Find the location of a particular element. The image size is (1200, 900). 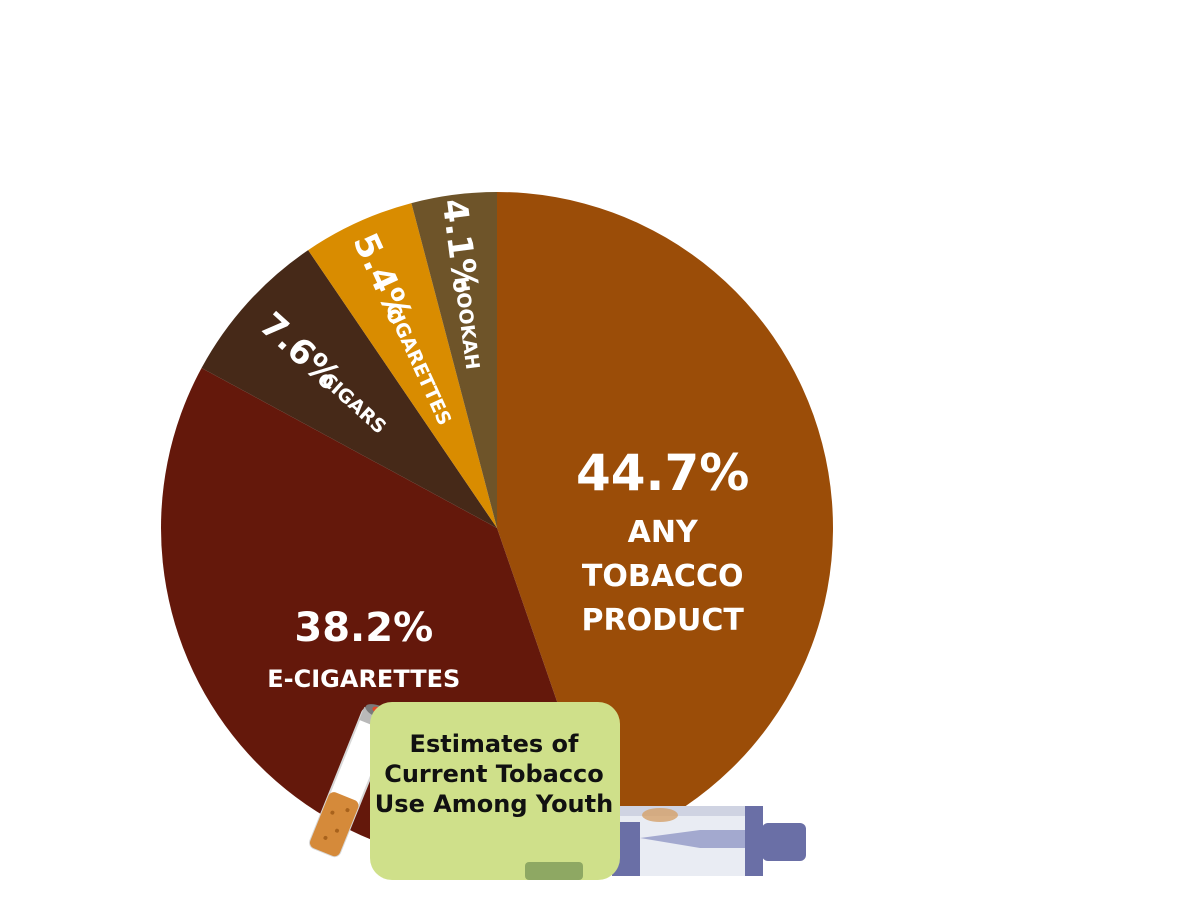

caption-background is located at coordinates (495, 791).